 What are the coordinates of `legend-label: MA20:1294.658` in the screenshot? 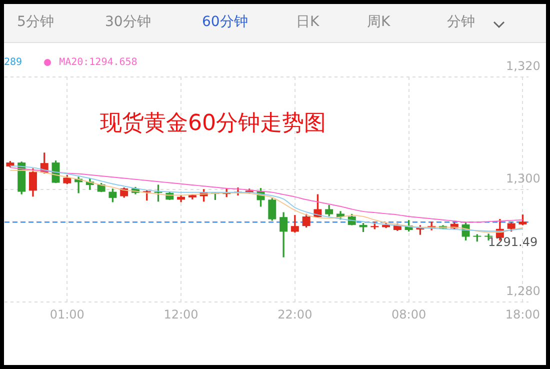 It's located at (98, 62).